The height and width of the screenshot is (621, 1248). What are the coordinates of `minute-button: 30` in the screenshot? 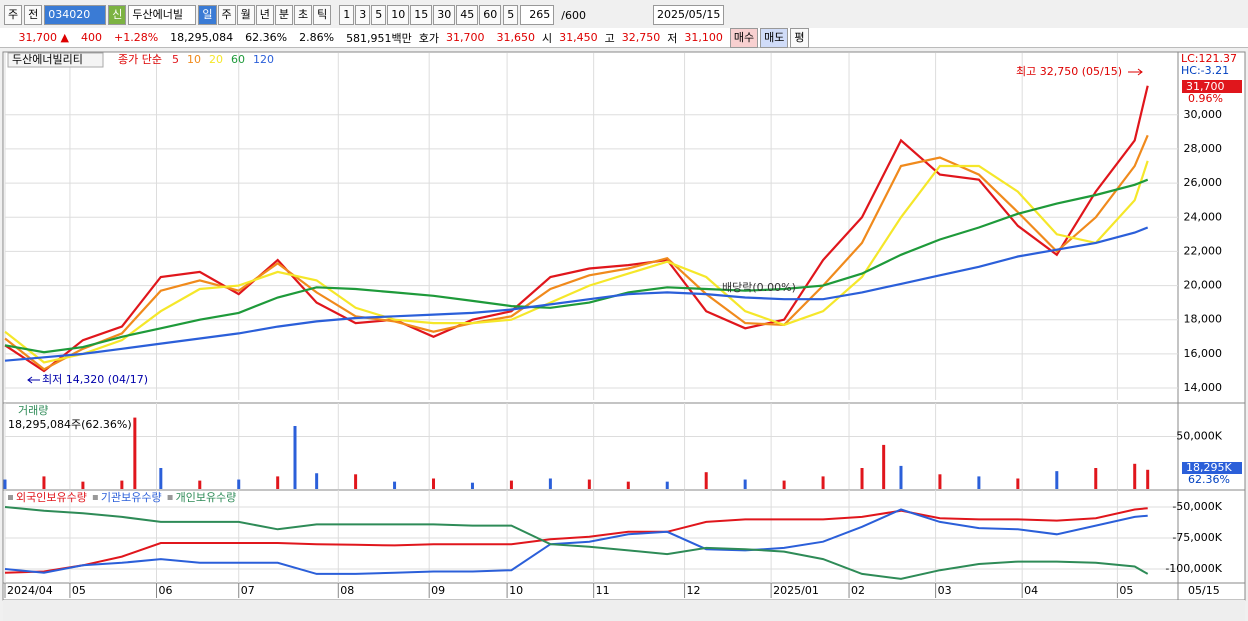 It's located at (444, 15).